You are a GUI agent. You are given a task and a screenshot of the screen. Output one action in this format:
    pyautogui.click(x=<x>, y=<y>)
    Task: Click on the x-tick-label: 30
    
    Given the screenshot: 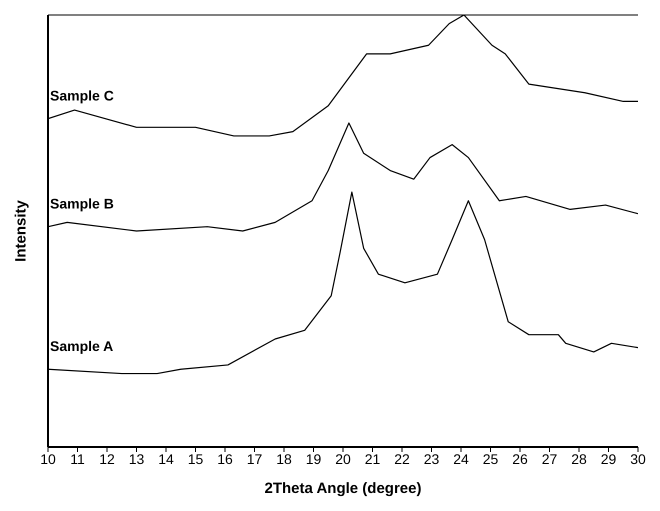 What is the action you would take?
    pyautogui.click(x=638, y=458)
    